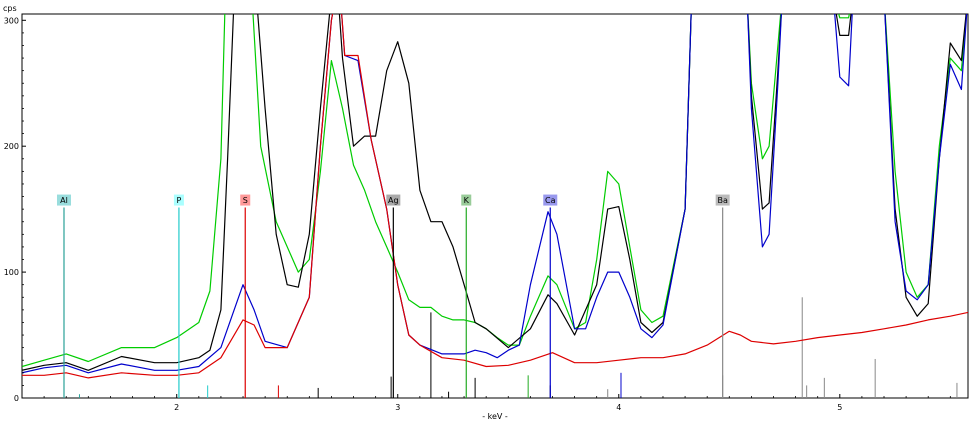  I want to click on element-marker-label: K, so click(467, 200).